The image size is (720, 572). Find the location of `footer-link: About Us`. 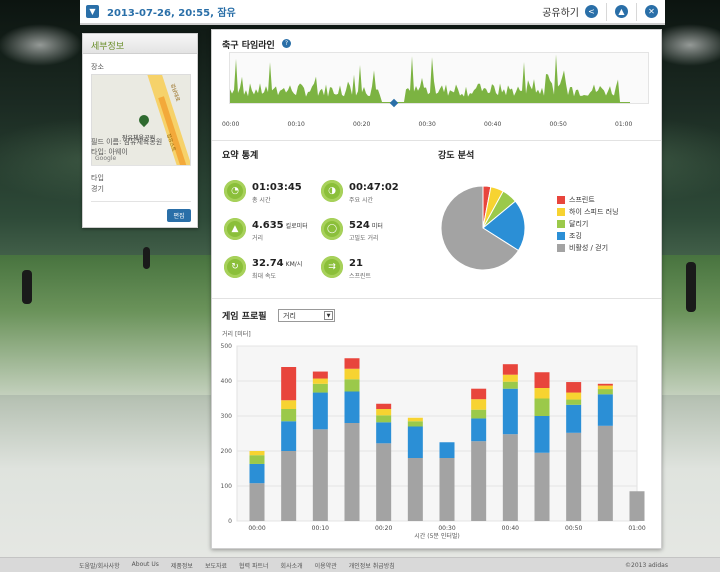

footer-link: About Us is located at coordinates (145, 564).